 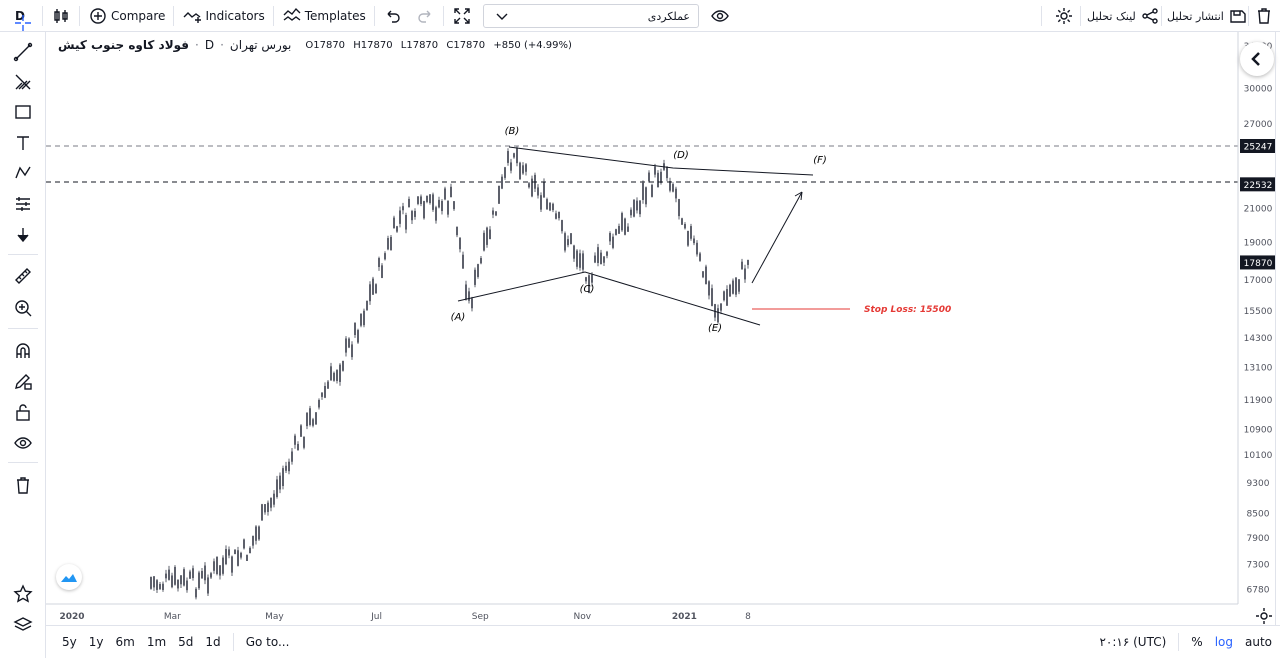 I want to click on prediction-tool, so click(x=23, y=204).